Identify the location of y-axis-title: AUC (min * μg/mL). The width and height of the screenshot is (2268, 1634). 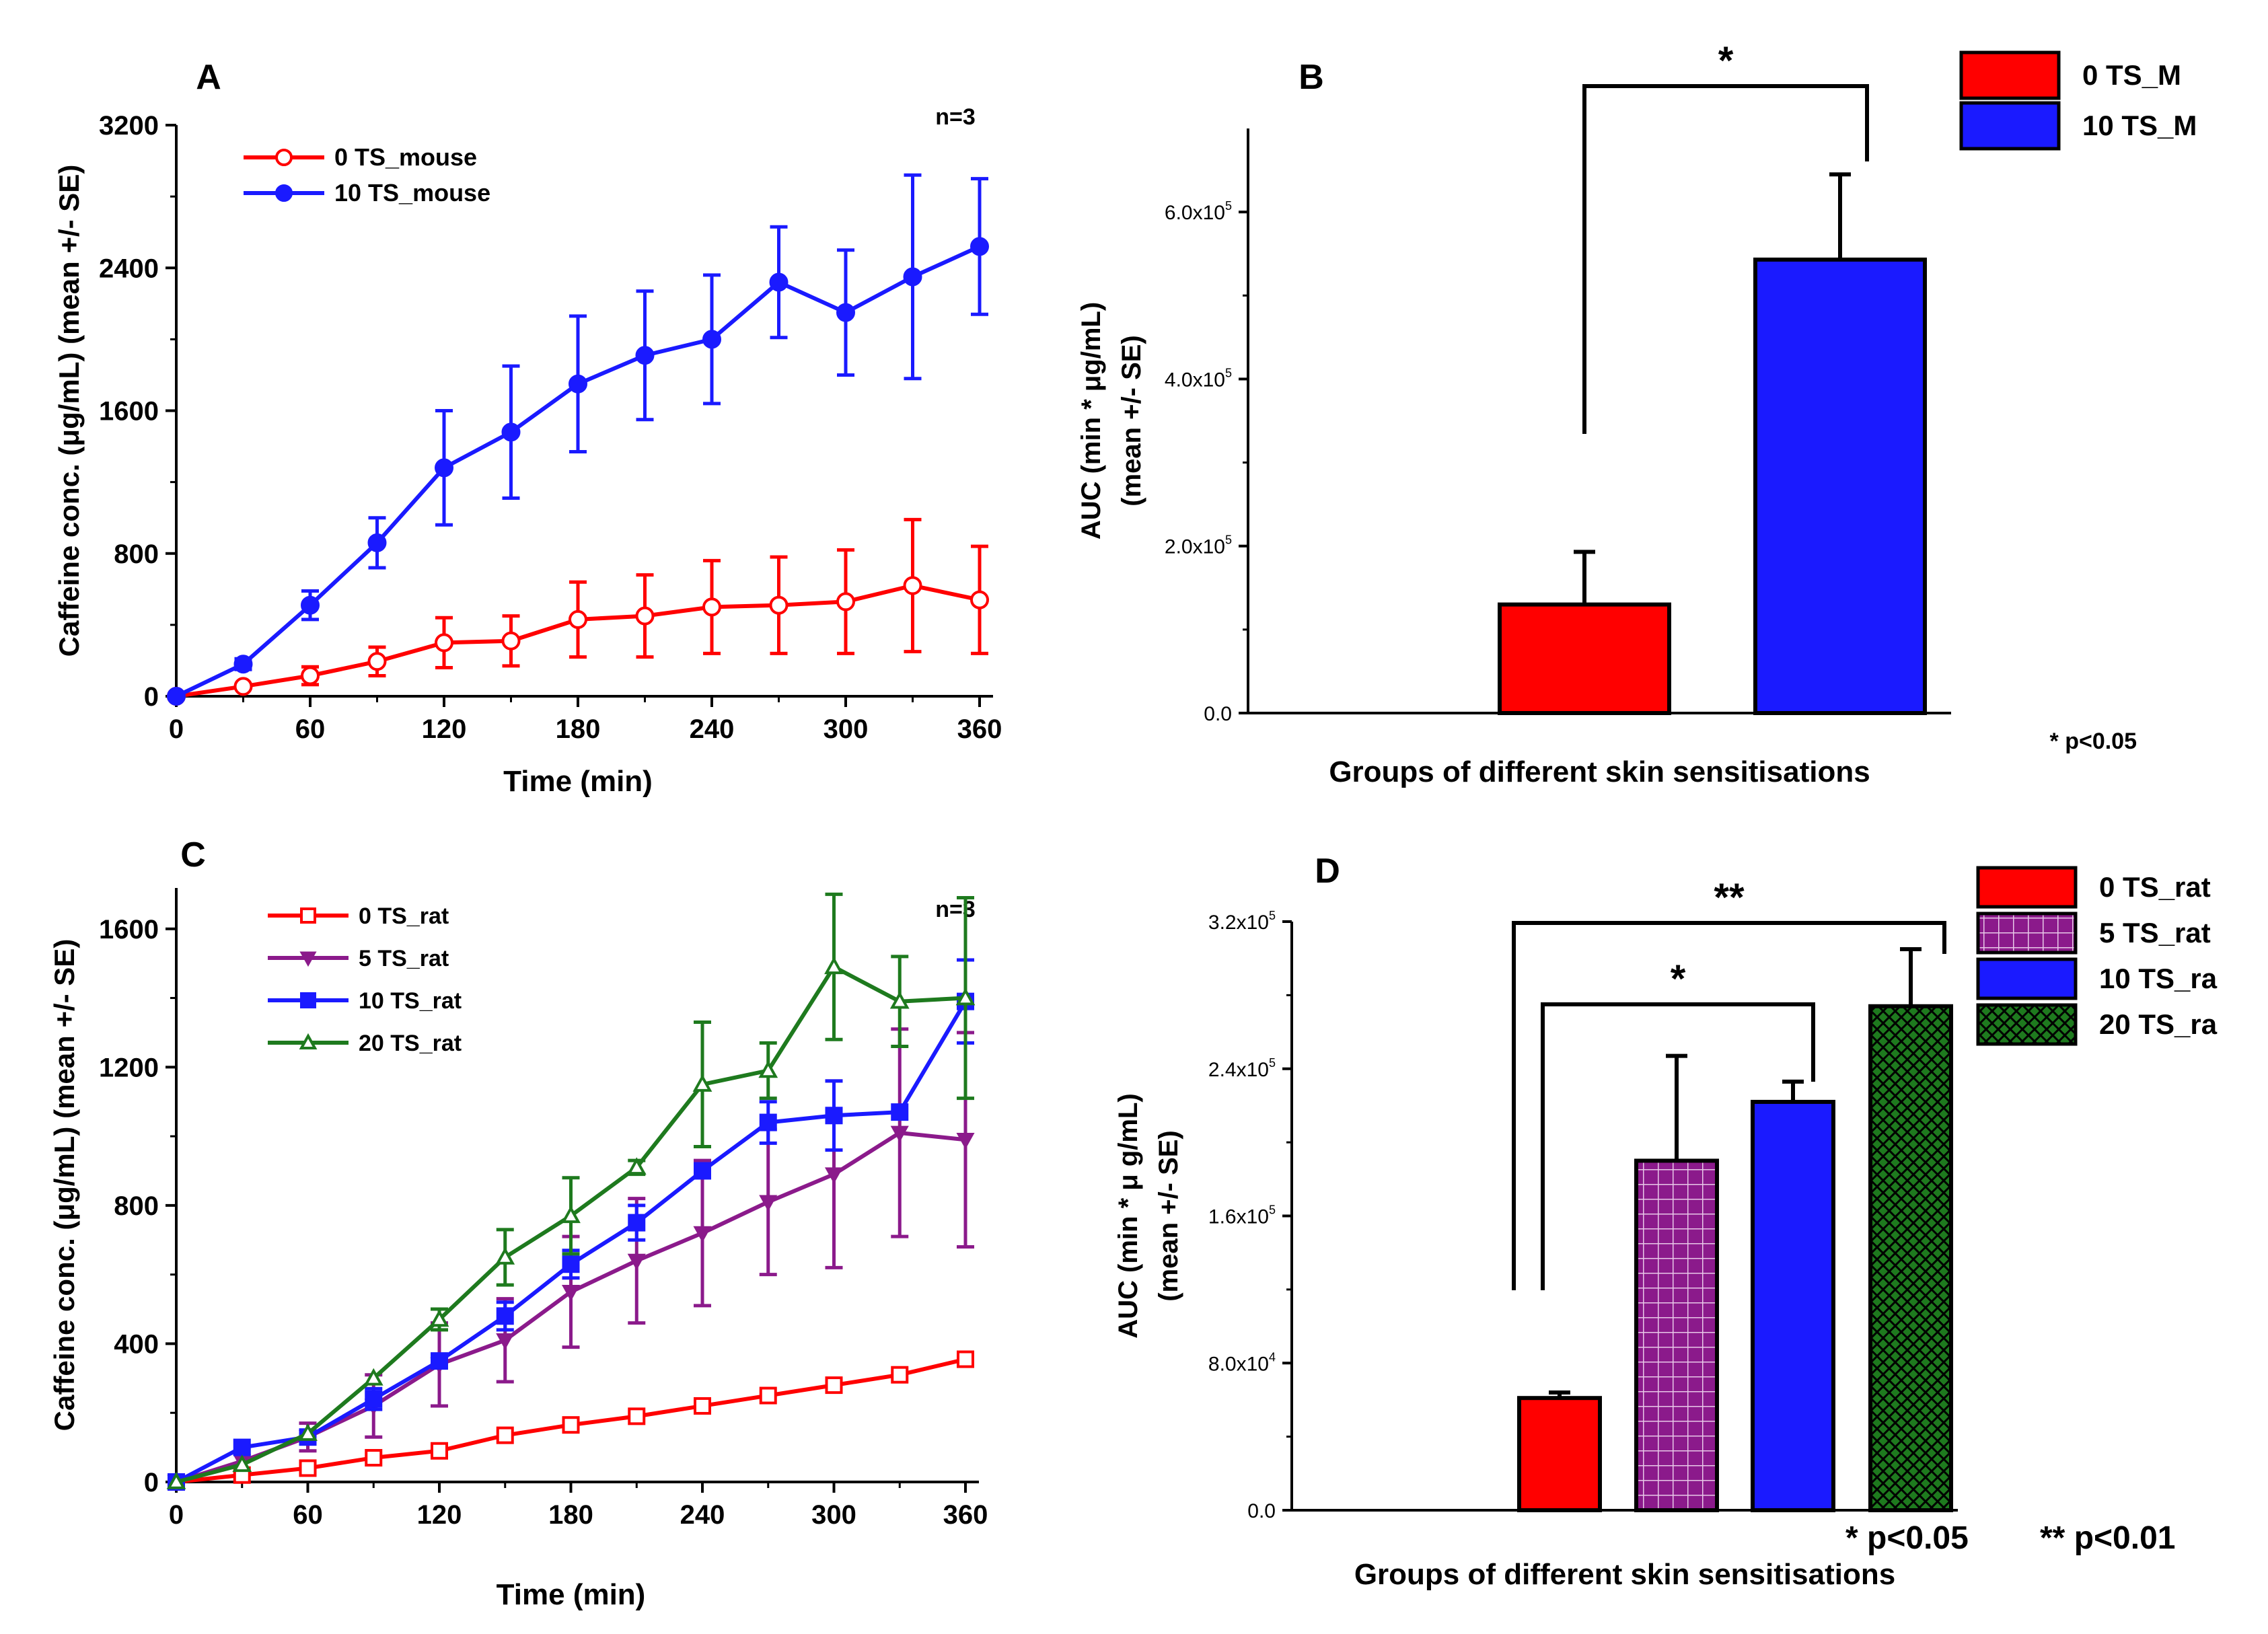
(1091, 421).